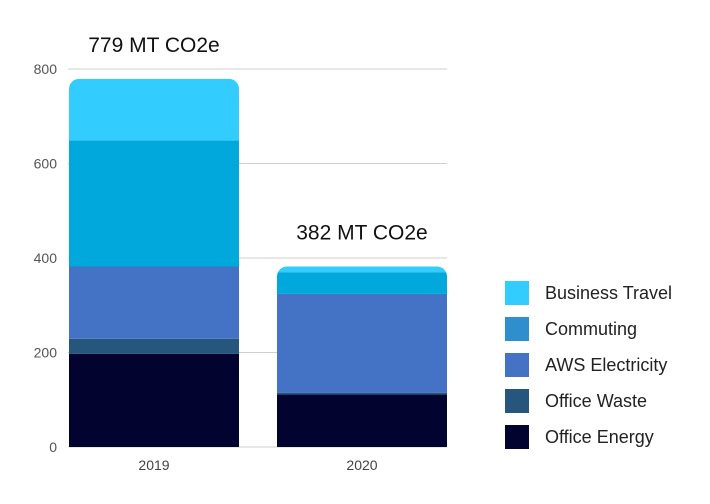 The width and height of the screenshot is (710, 504). Describe the element at coordinates (362, 420) in the screenshot. I see `bar-2020-office-energy` at that location.